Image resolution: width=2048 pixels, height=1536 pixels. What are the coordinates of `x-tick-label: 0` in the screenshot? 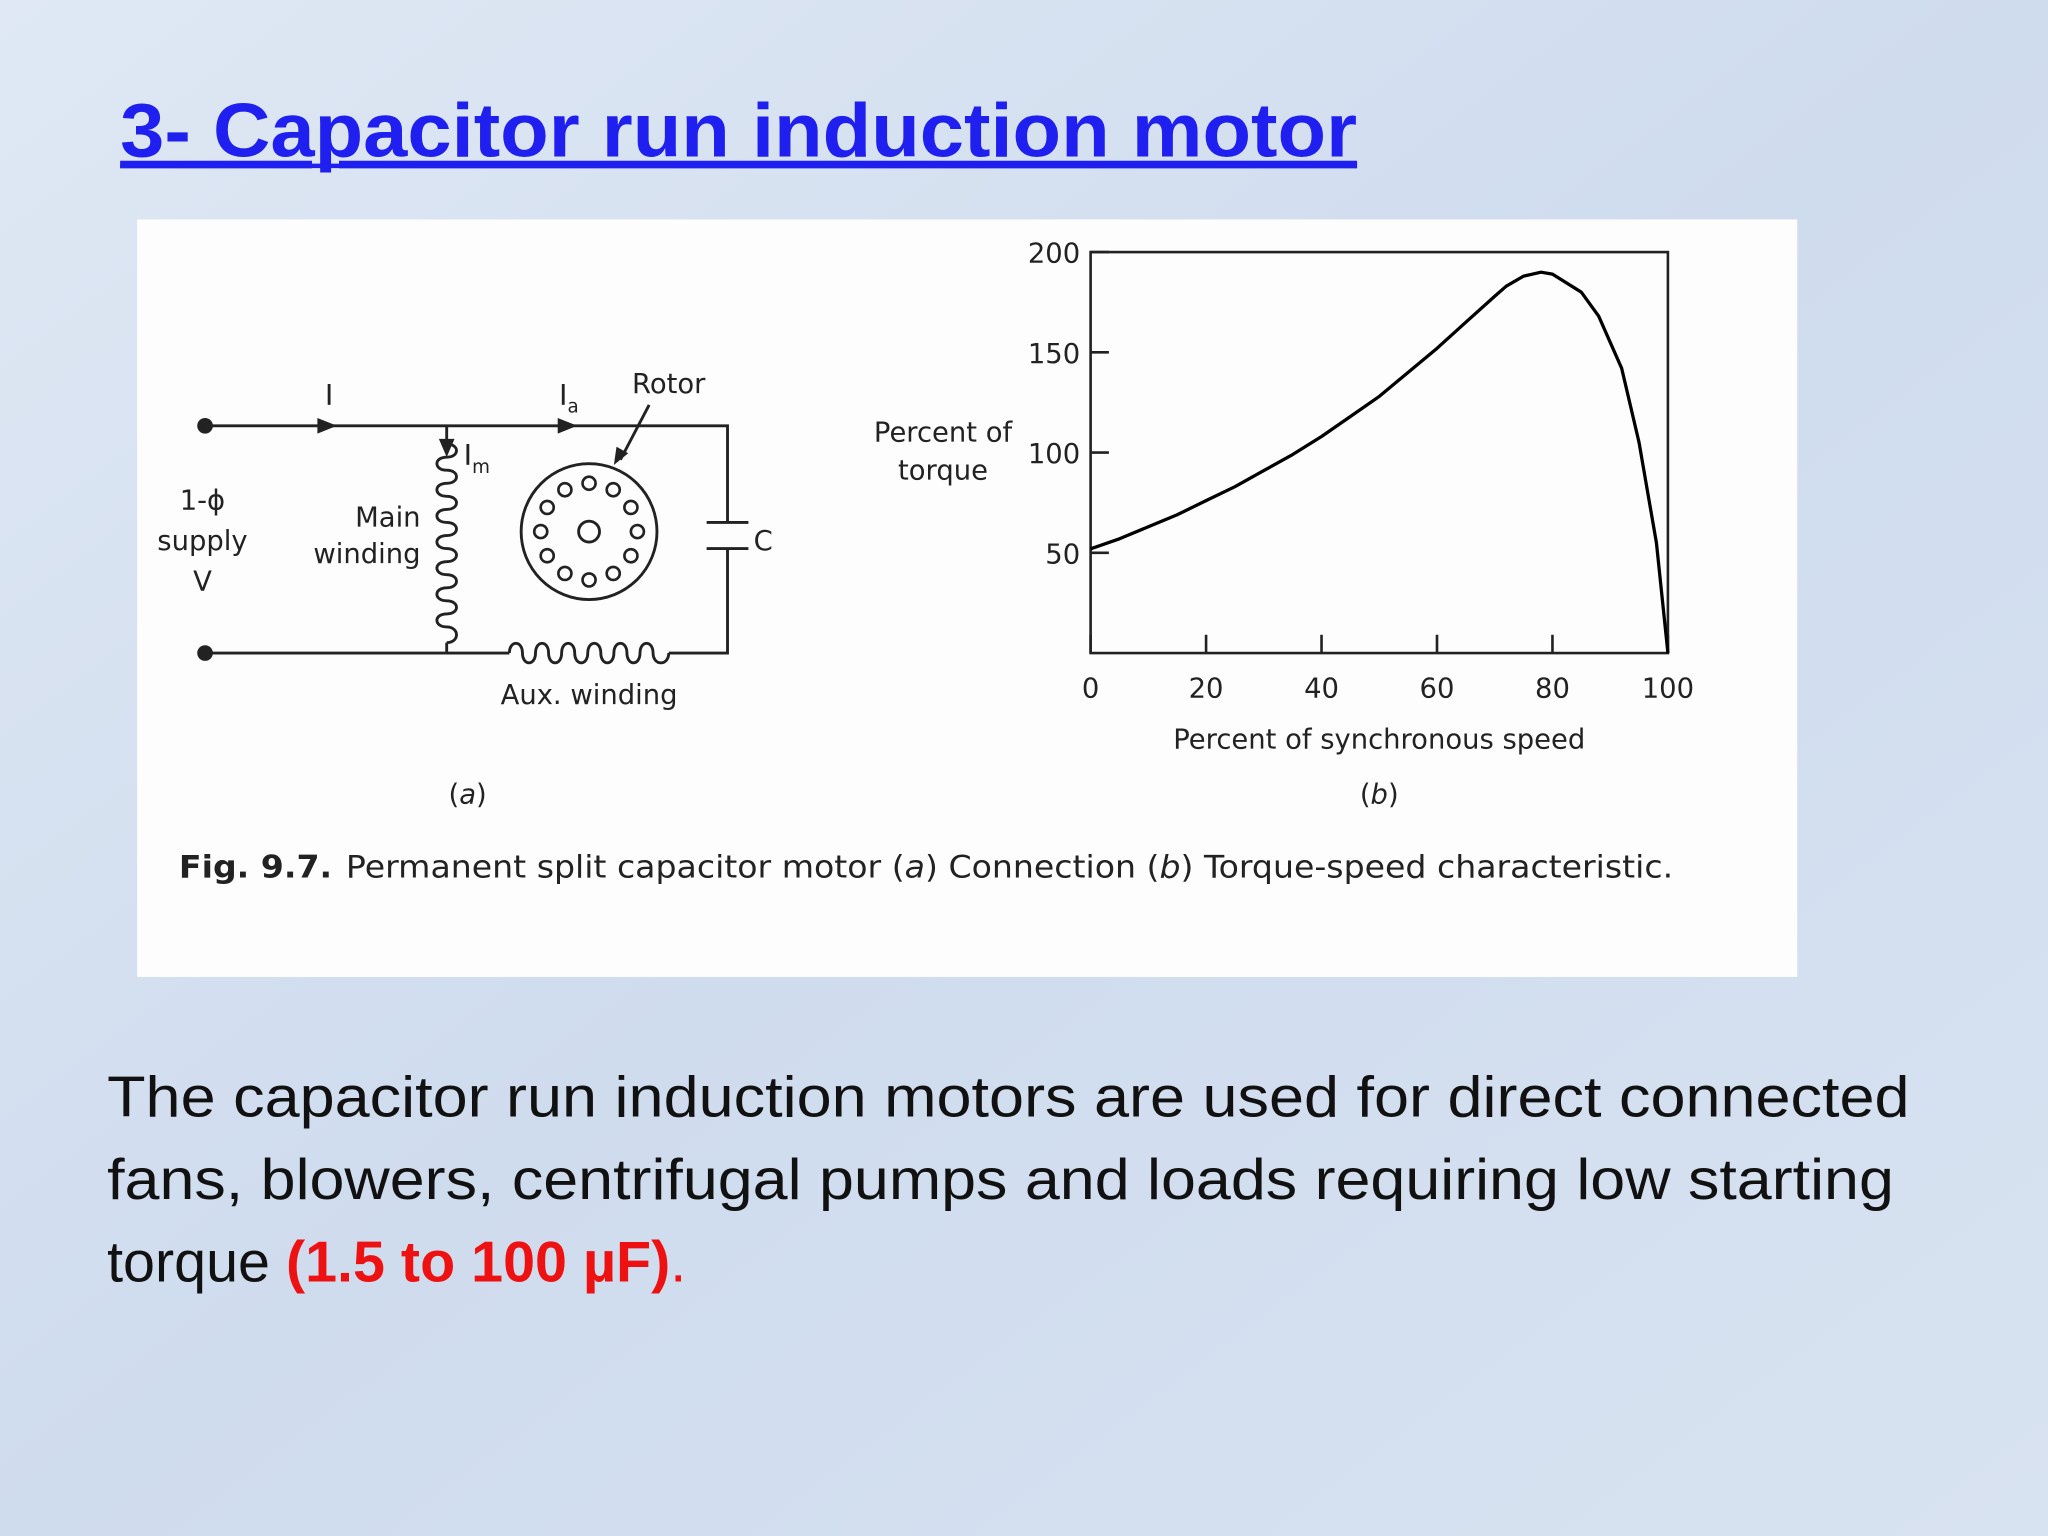 It's located at (1090, 688).